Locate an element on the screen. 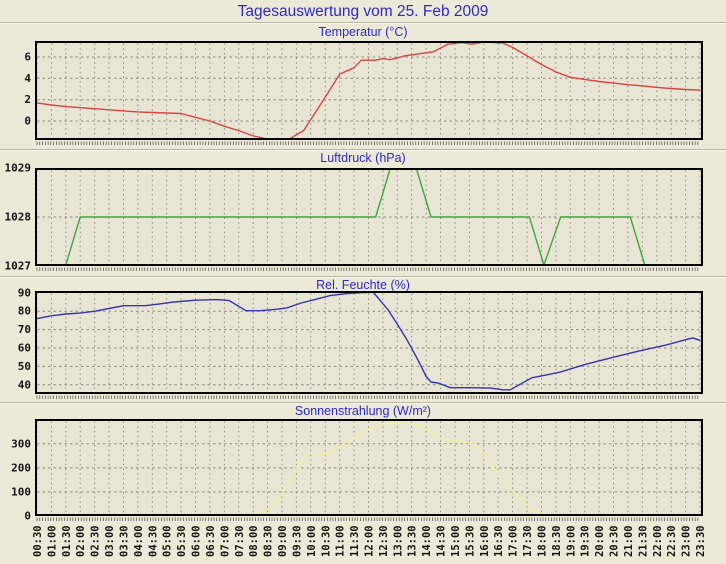  x-tick-label: 11:00 is located at coordinates (341, 541).